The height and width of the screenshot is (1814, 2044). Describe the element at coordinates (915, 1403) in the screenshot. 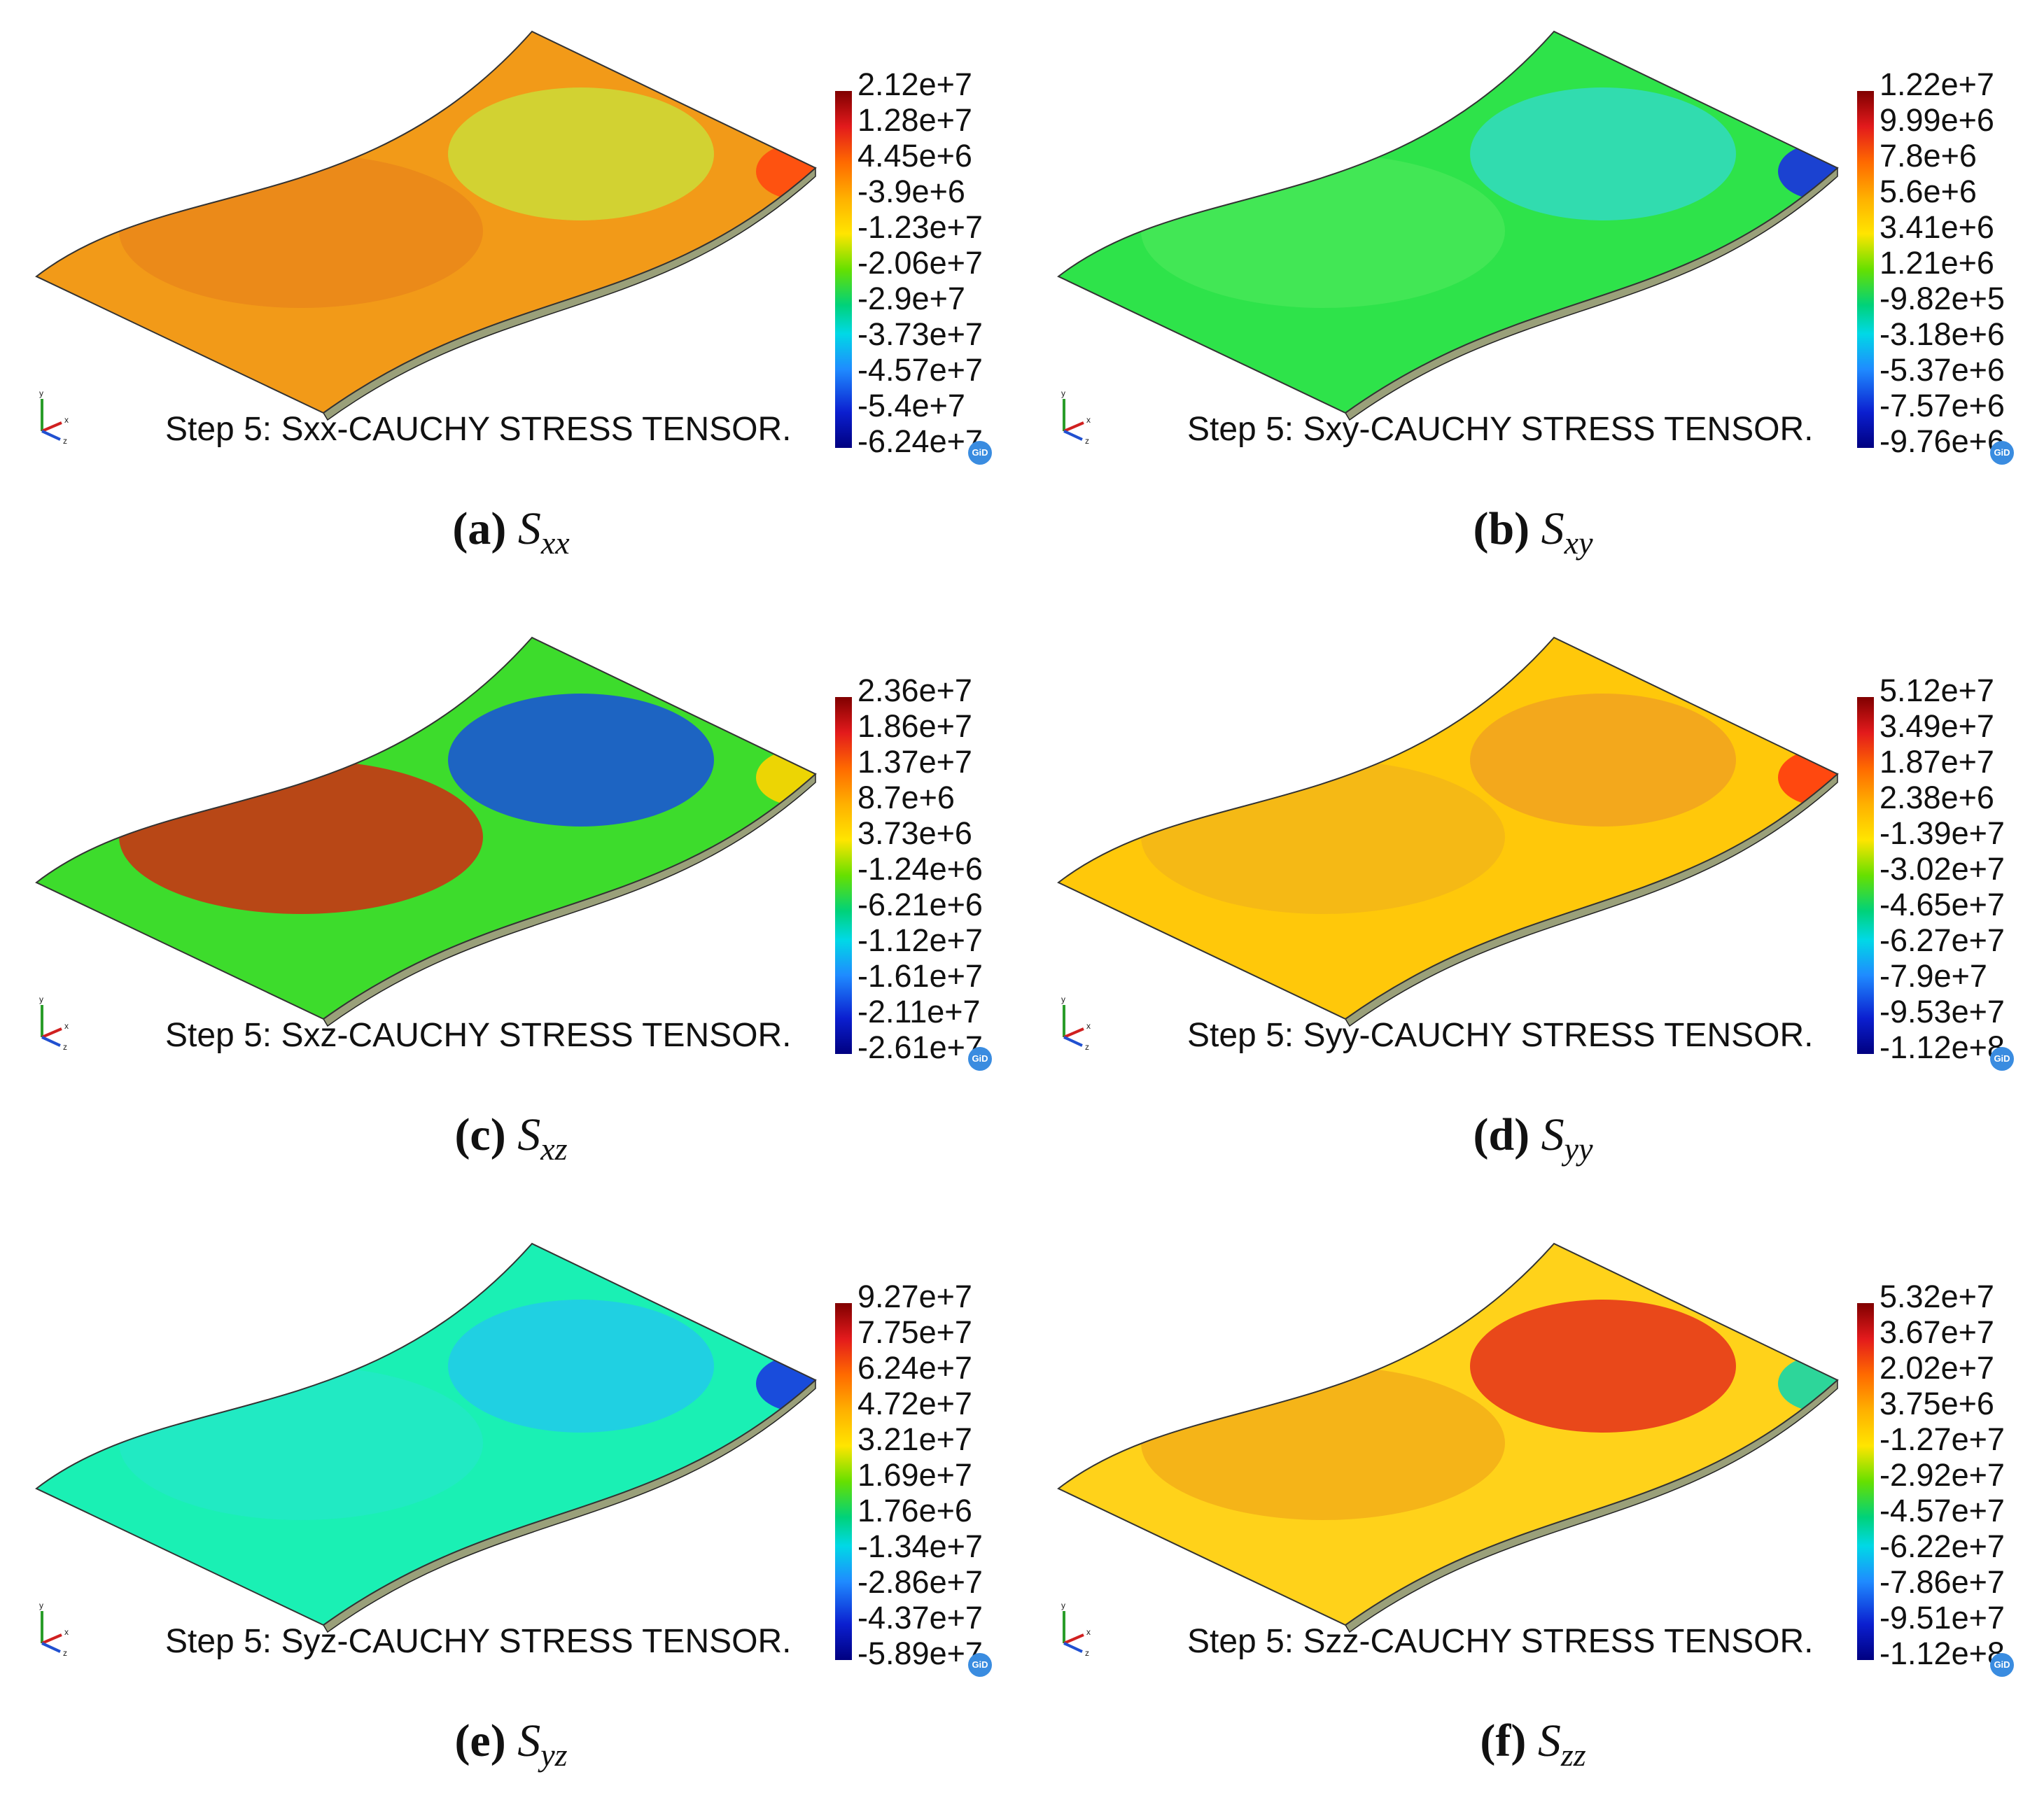

I see `color-scale-tick-label: 4.72e+7` at that location.